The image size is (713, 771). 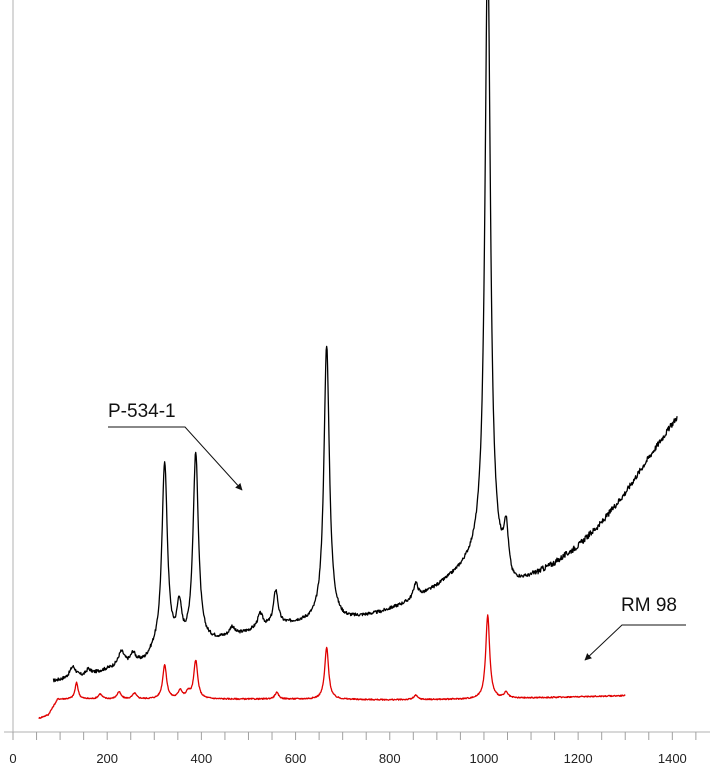 What do you see at coordinates (347, 758) in the screenshot?
I see `x-axis-tick-labels: 0 200 400 600 800 1000 1200 1400` at bounding box center [347, 758].